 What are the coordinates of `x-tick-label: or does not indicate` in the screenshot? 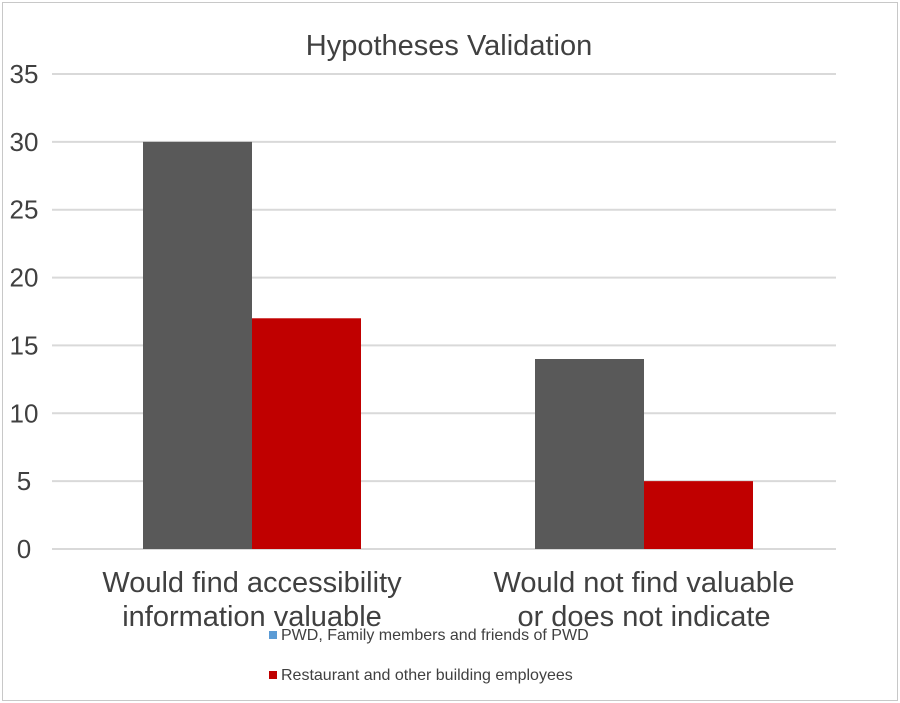 It's located at (643, 617).